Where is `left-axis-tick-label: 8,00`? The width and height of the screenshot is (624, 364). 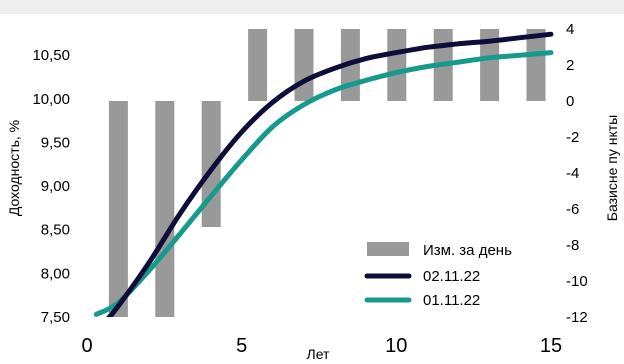
left-axis-tick-label: 8,00 is located at coordinates (55, 273).